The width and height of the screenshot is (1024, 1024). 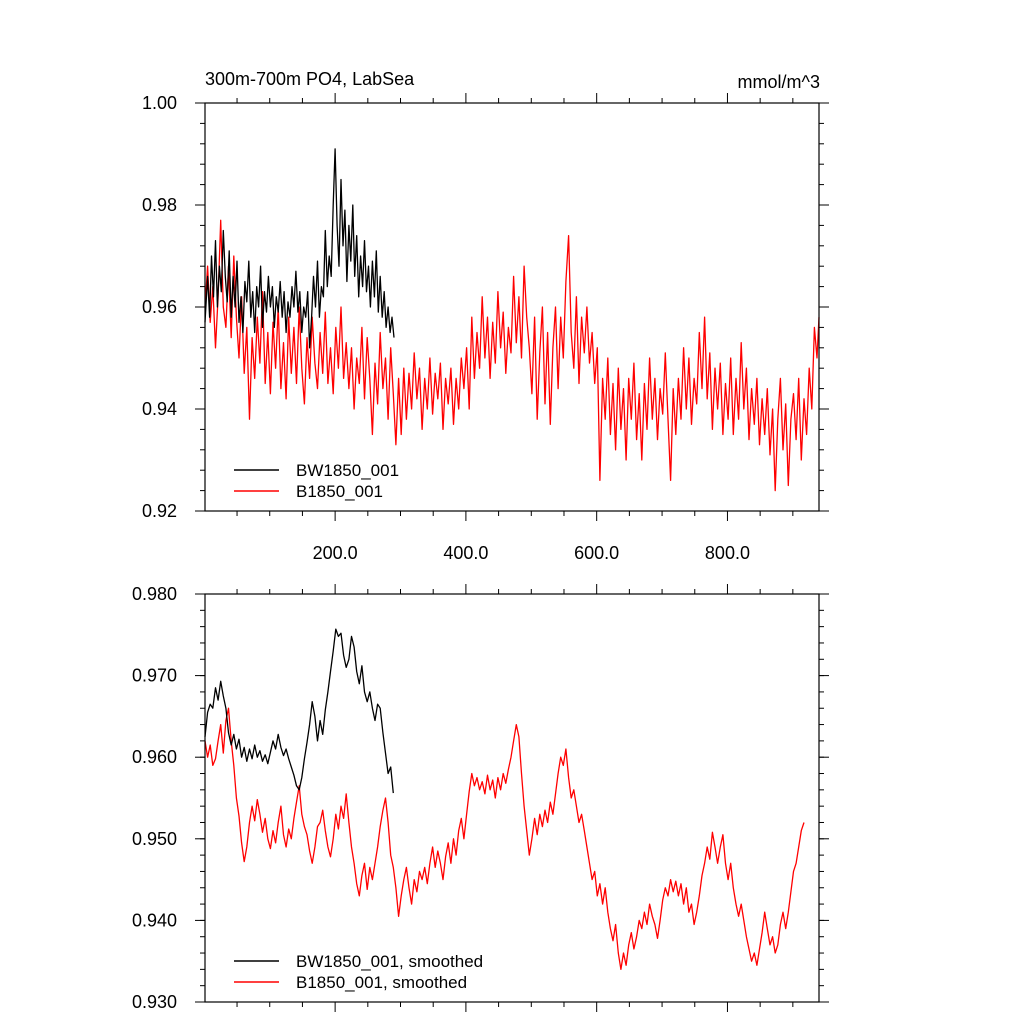 What do you see at coordinates (727, 553) in the screenshot?
I see `top-xtick-label: 800.0` at bounding box center [727, 553].